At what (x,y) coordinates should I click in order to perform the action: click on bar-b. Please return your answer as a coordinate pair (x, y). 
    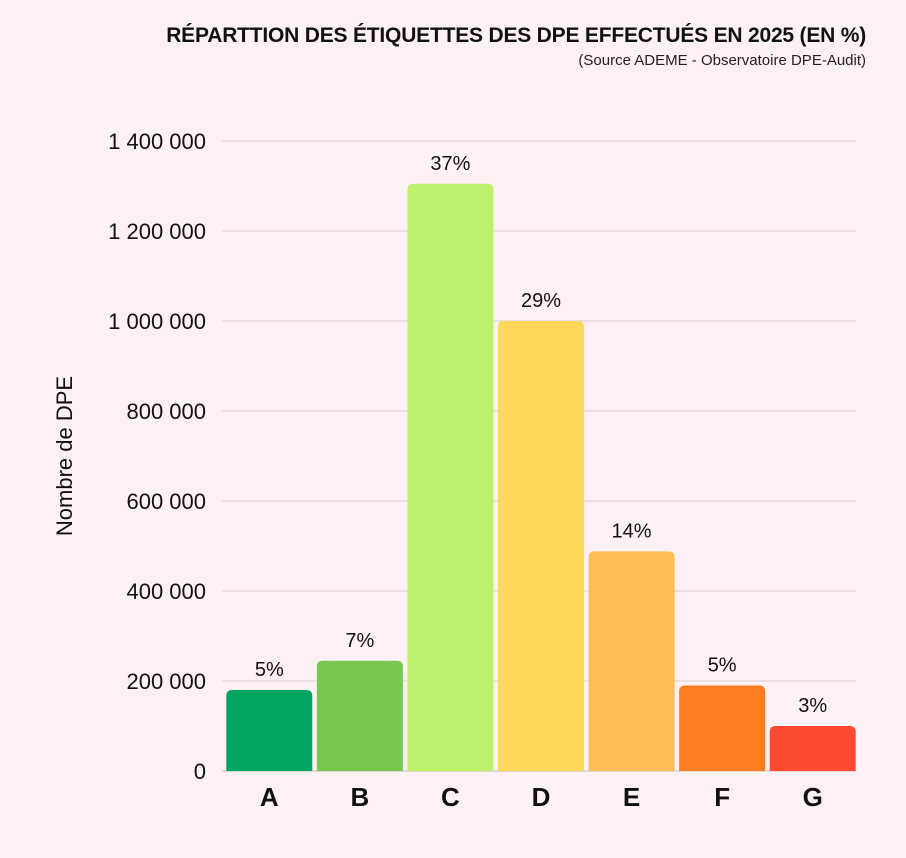
    Looking at the image, I should click on (359, 715).